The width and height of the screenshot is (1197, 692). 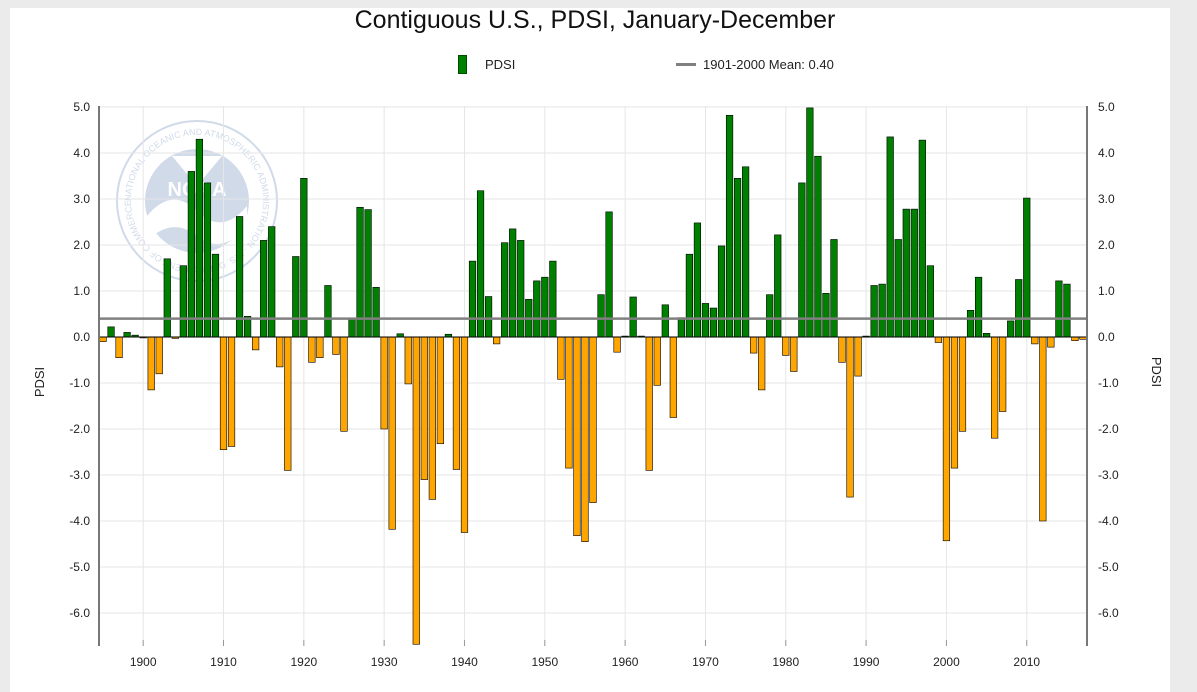 What do you see at coordinates (151, 363) in the screenshot?
I see `bar-1901` at bounding box center [151, 363].